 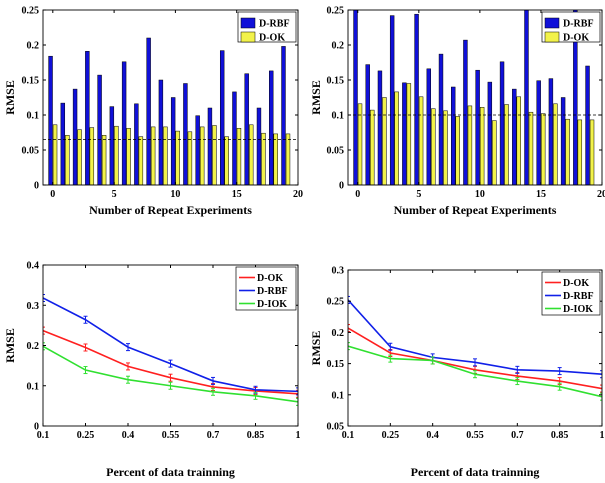 What do you see at coordinates (475, 348) in the screenshot?
I see `plot-area` at bounding box center [475, 348].